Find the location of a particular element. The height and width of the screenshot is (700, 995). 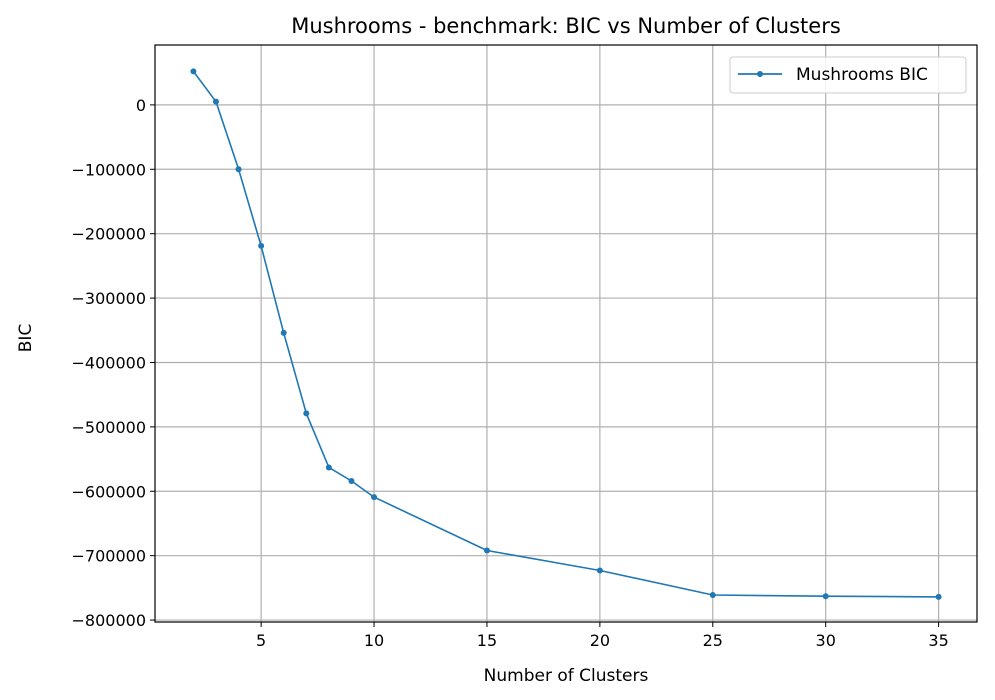

y-tick-label: −300000 is located at coordinates (109, 298).